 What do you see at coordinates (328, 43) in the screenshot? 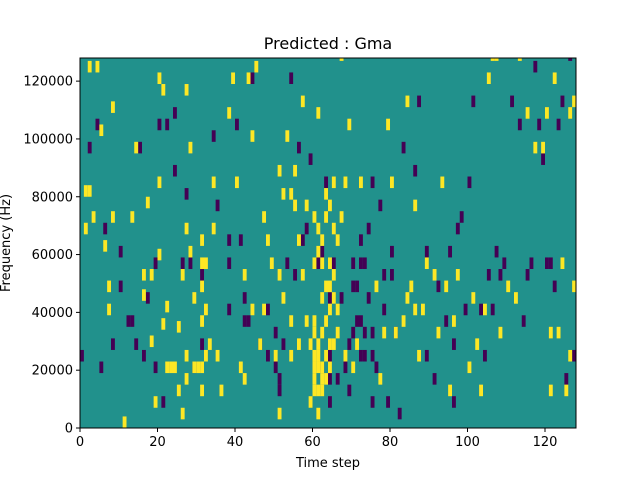
I see `chart-title: Predicted : Gma` at bounding box center [328, 43].